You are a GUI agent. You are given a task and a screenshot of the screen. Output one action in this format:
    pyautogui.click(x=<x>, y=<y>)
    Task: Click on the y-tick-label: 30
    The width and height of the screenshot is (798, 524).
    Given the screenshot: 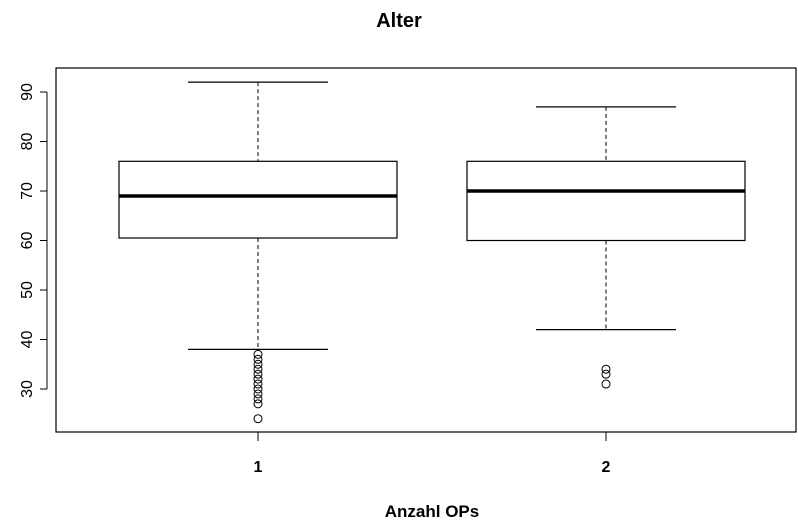 What is the action you would take?
    pyautogui.click(x=27, y=389)
    